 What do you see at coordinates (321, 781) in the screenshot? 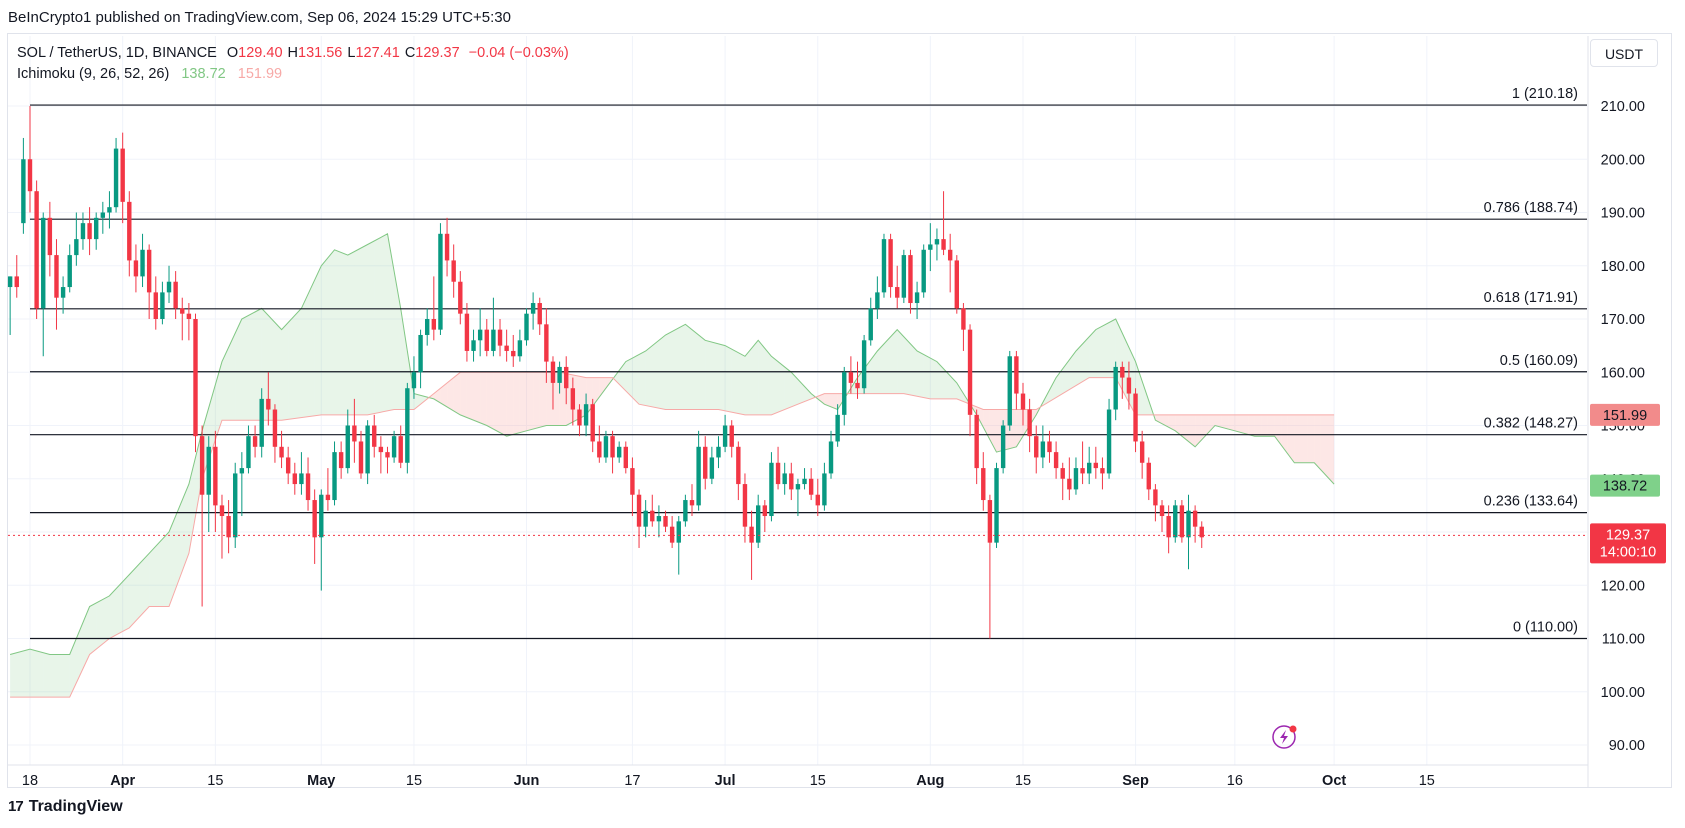
I see `time-tick-label: May` at bounding box center [321, 781].